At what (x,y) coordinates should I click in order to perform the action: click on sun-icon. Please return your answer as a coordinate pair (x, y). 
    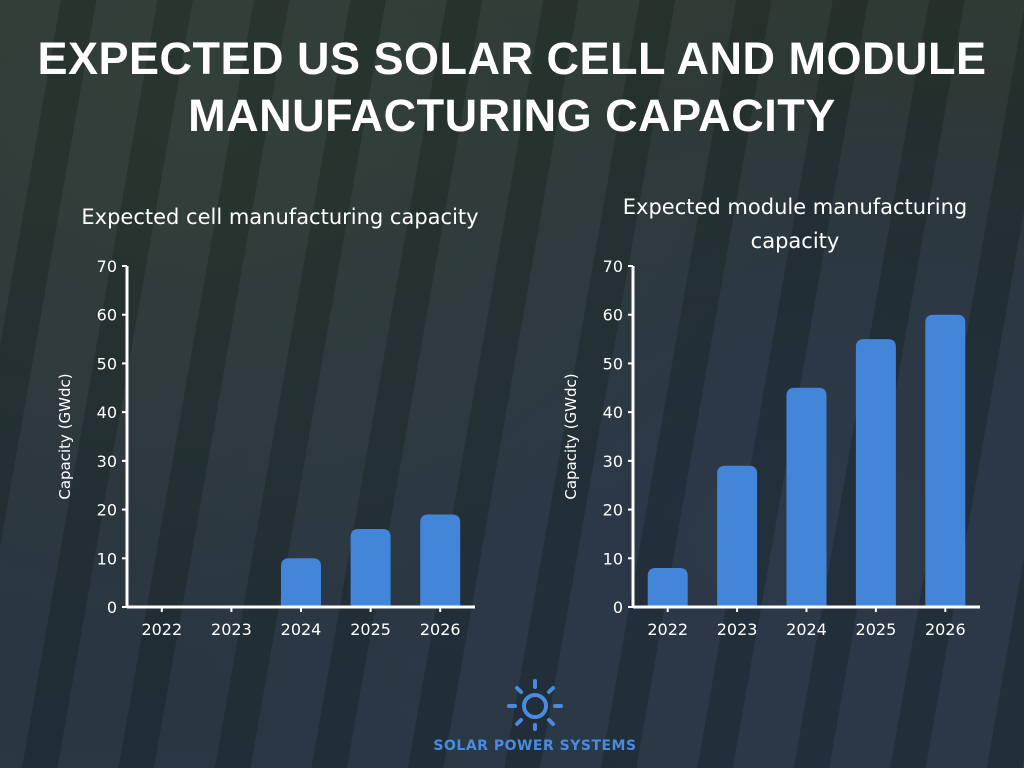
    Looking at the image, I should click on (535, 705).